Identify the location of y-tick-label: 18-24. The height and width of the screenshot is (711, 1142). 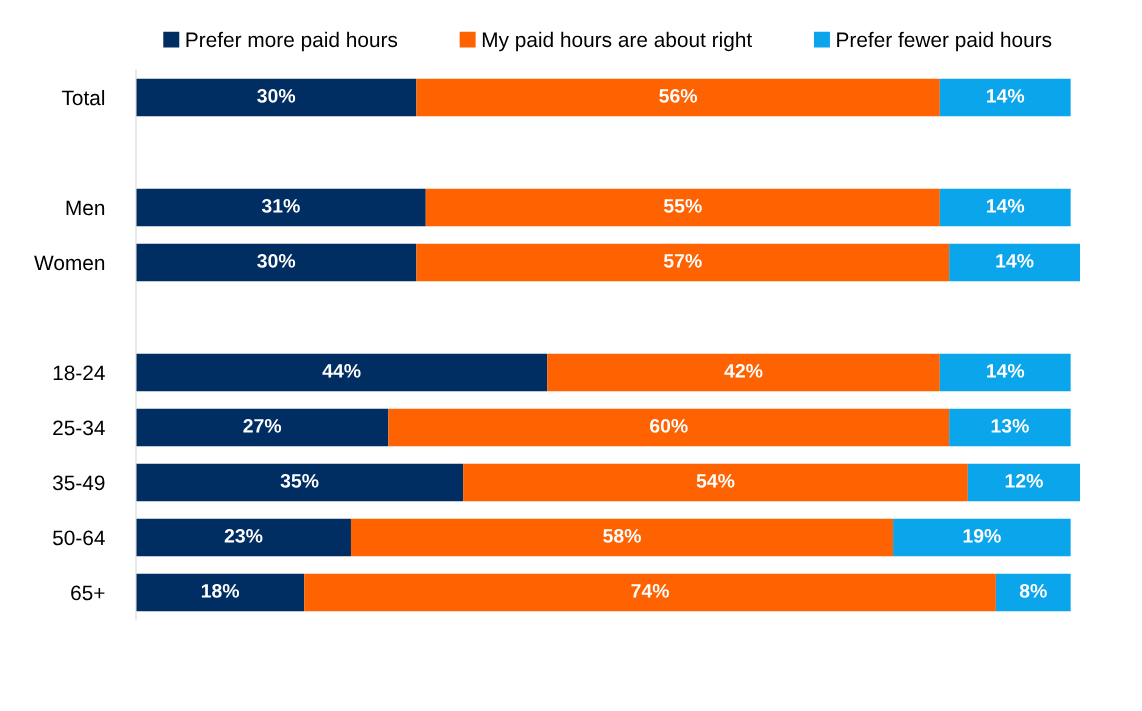
(79, 373).